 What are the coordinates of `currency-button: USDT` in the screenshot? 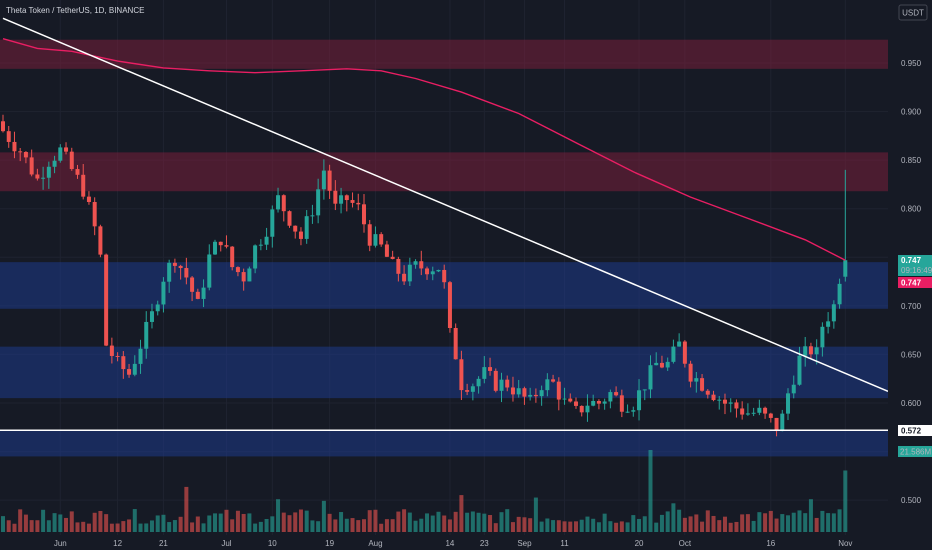 It's located at (913, 12).